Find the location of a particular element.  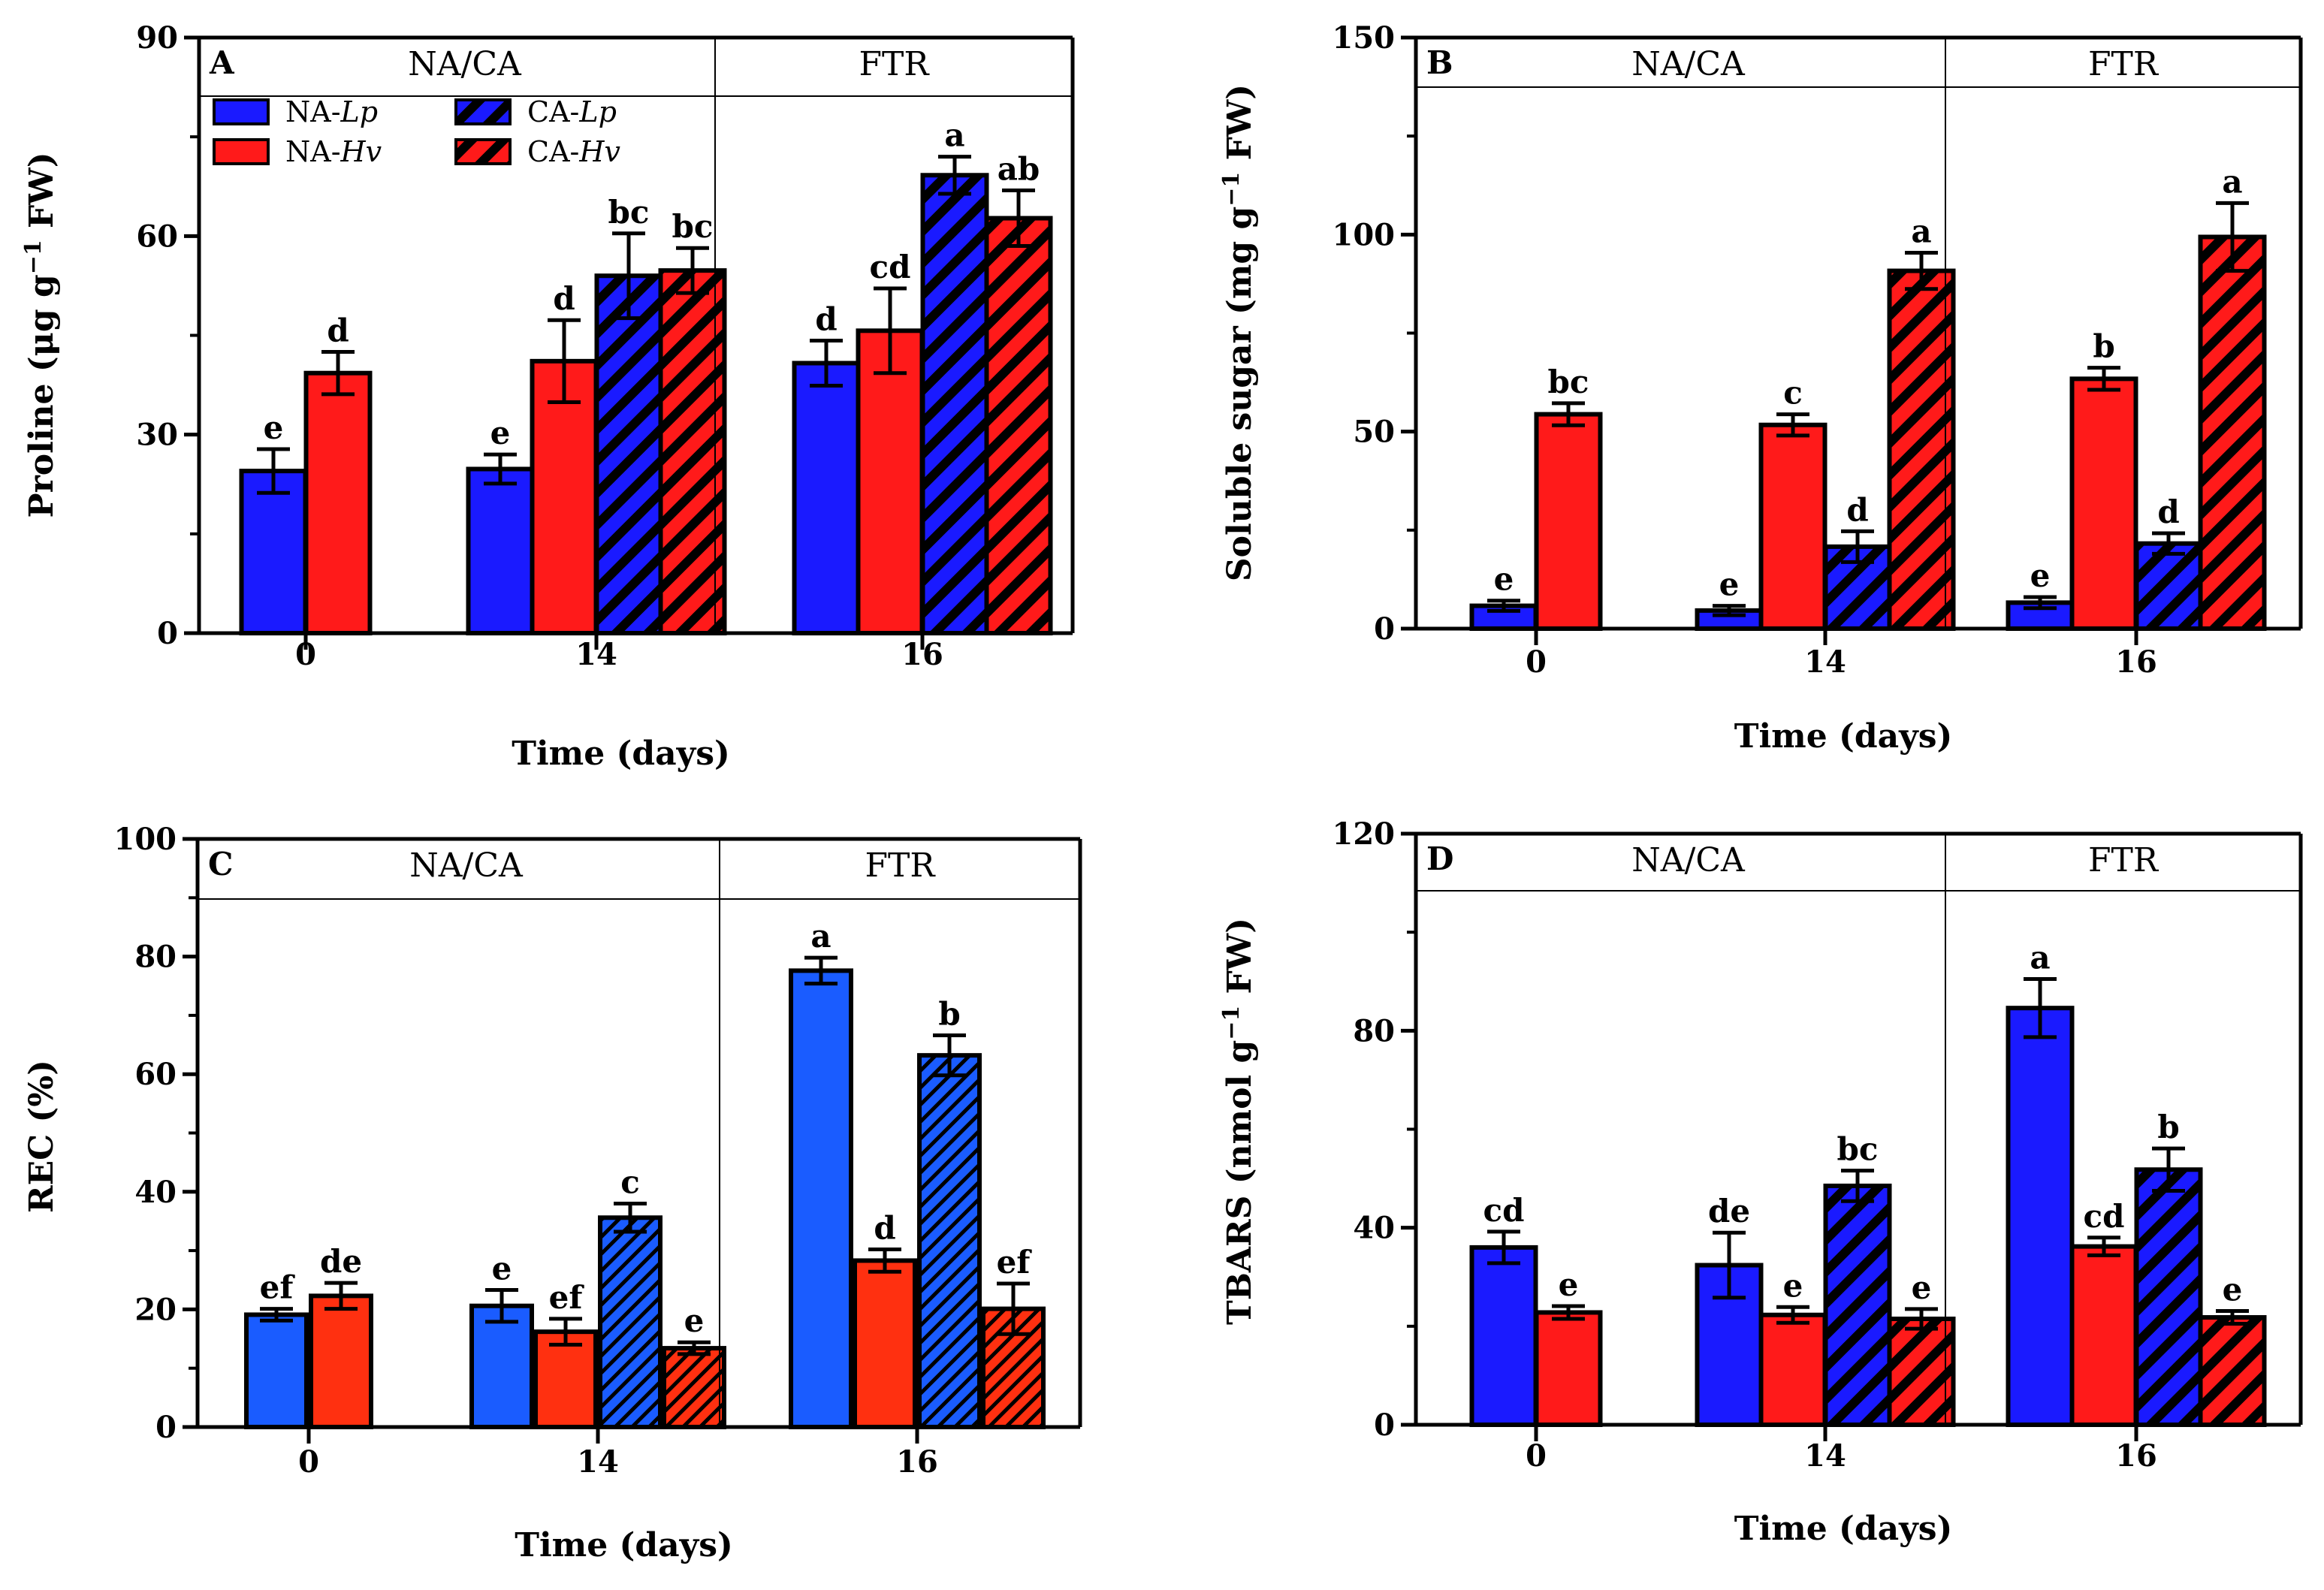

panel-letter: D is located at coordinates (1439, 859).